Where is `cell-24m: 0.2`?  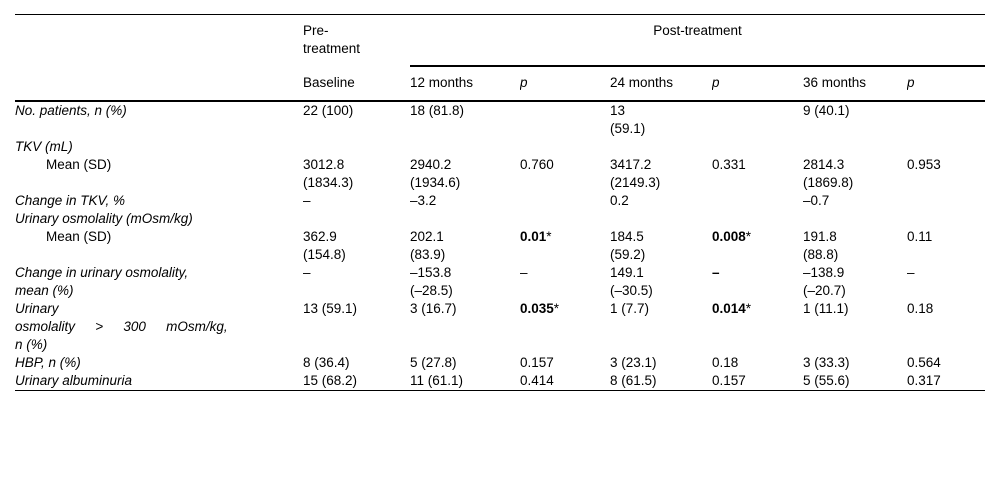
cell-24m: 0.2 is located at coordinates (619, 200).